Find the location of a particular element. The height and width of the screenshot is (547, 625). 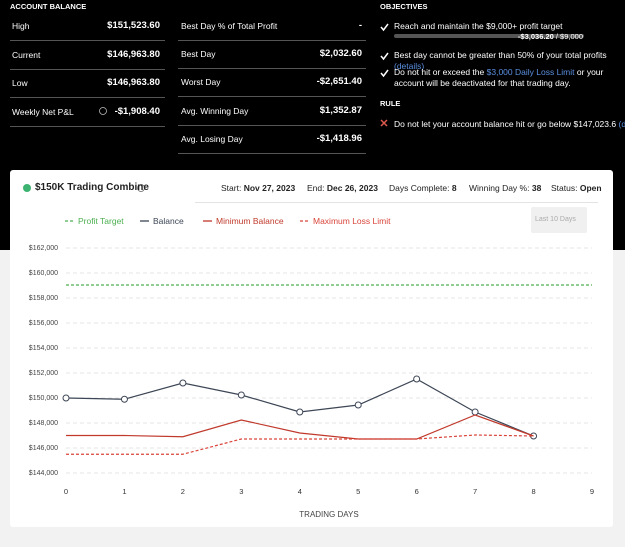

x-tick-label: 1 is located at coordinates (124, 491).